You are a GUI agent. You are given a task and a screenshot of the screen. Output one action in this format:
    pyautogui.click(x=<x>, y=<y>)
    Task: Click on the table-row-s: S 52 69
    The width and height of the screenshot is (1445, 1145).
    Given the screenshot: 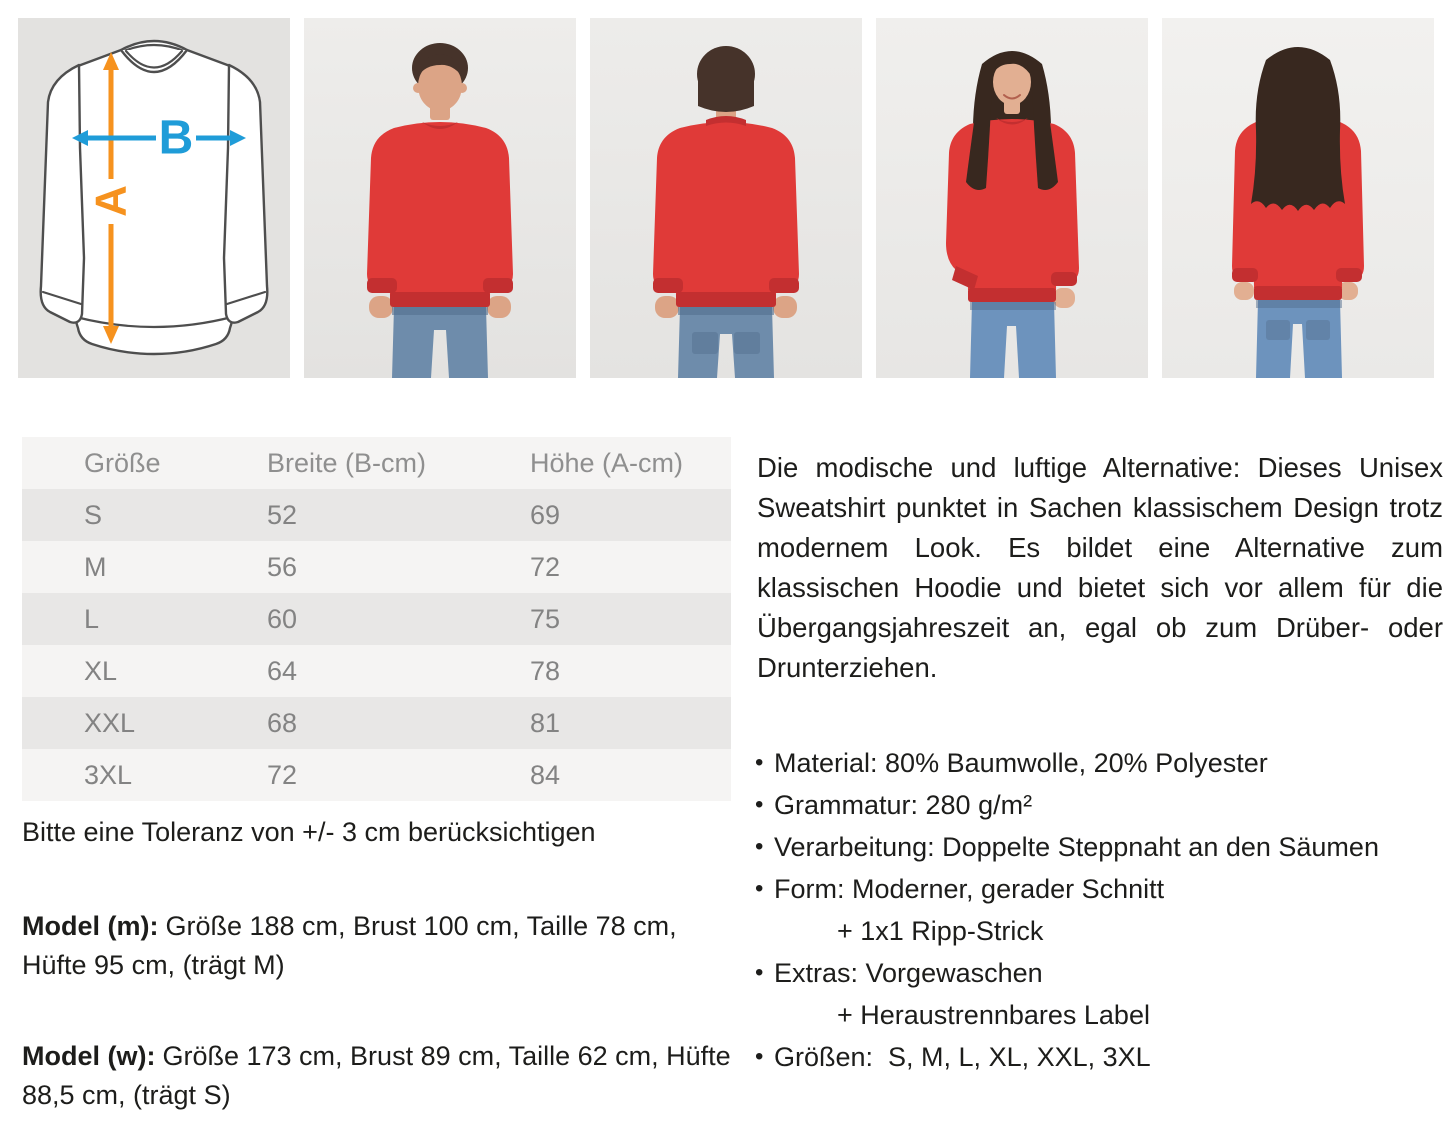 What is the action you would take?
    pyautogui.click(x=376, y=515)
    